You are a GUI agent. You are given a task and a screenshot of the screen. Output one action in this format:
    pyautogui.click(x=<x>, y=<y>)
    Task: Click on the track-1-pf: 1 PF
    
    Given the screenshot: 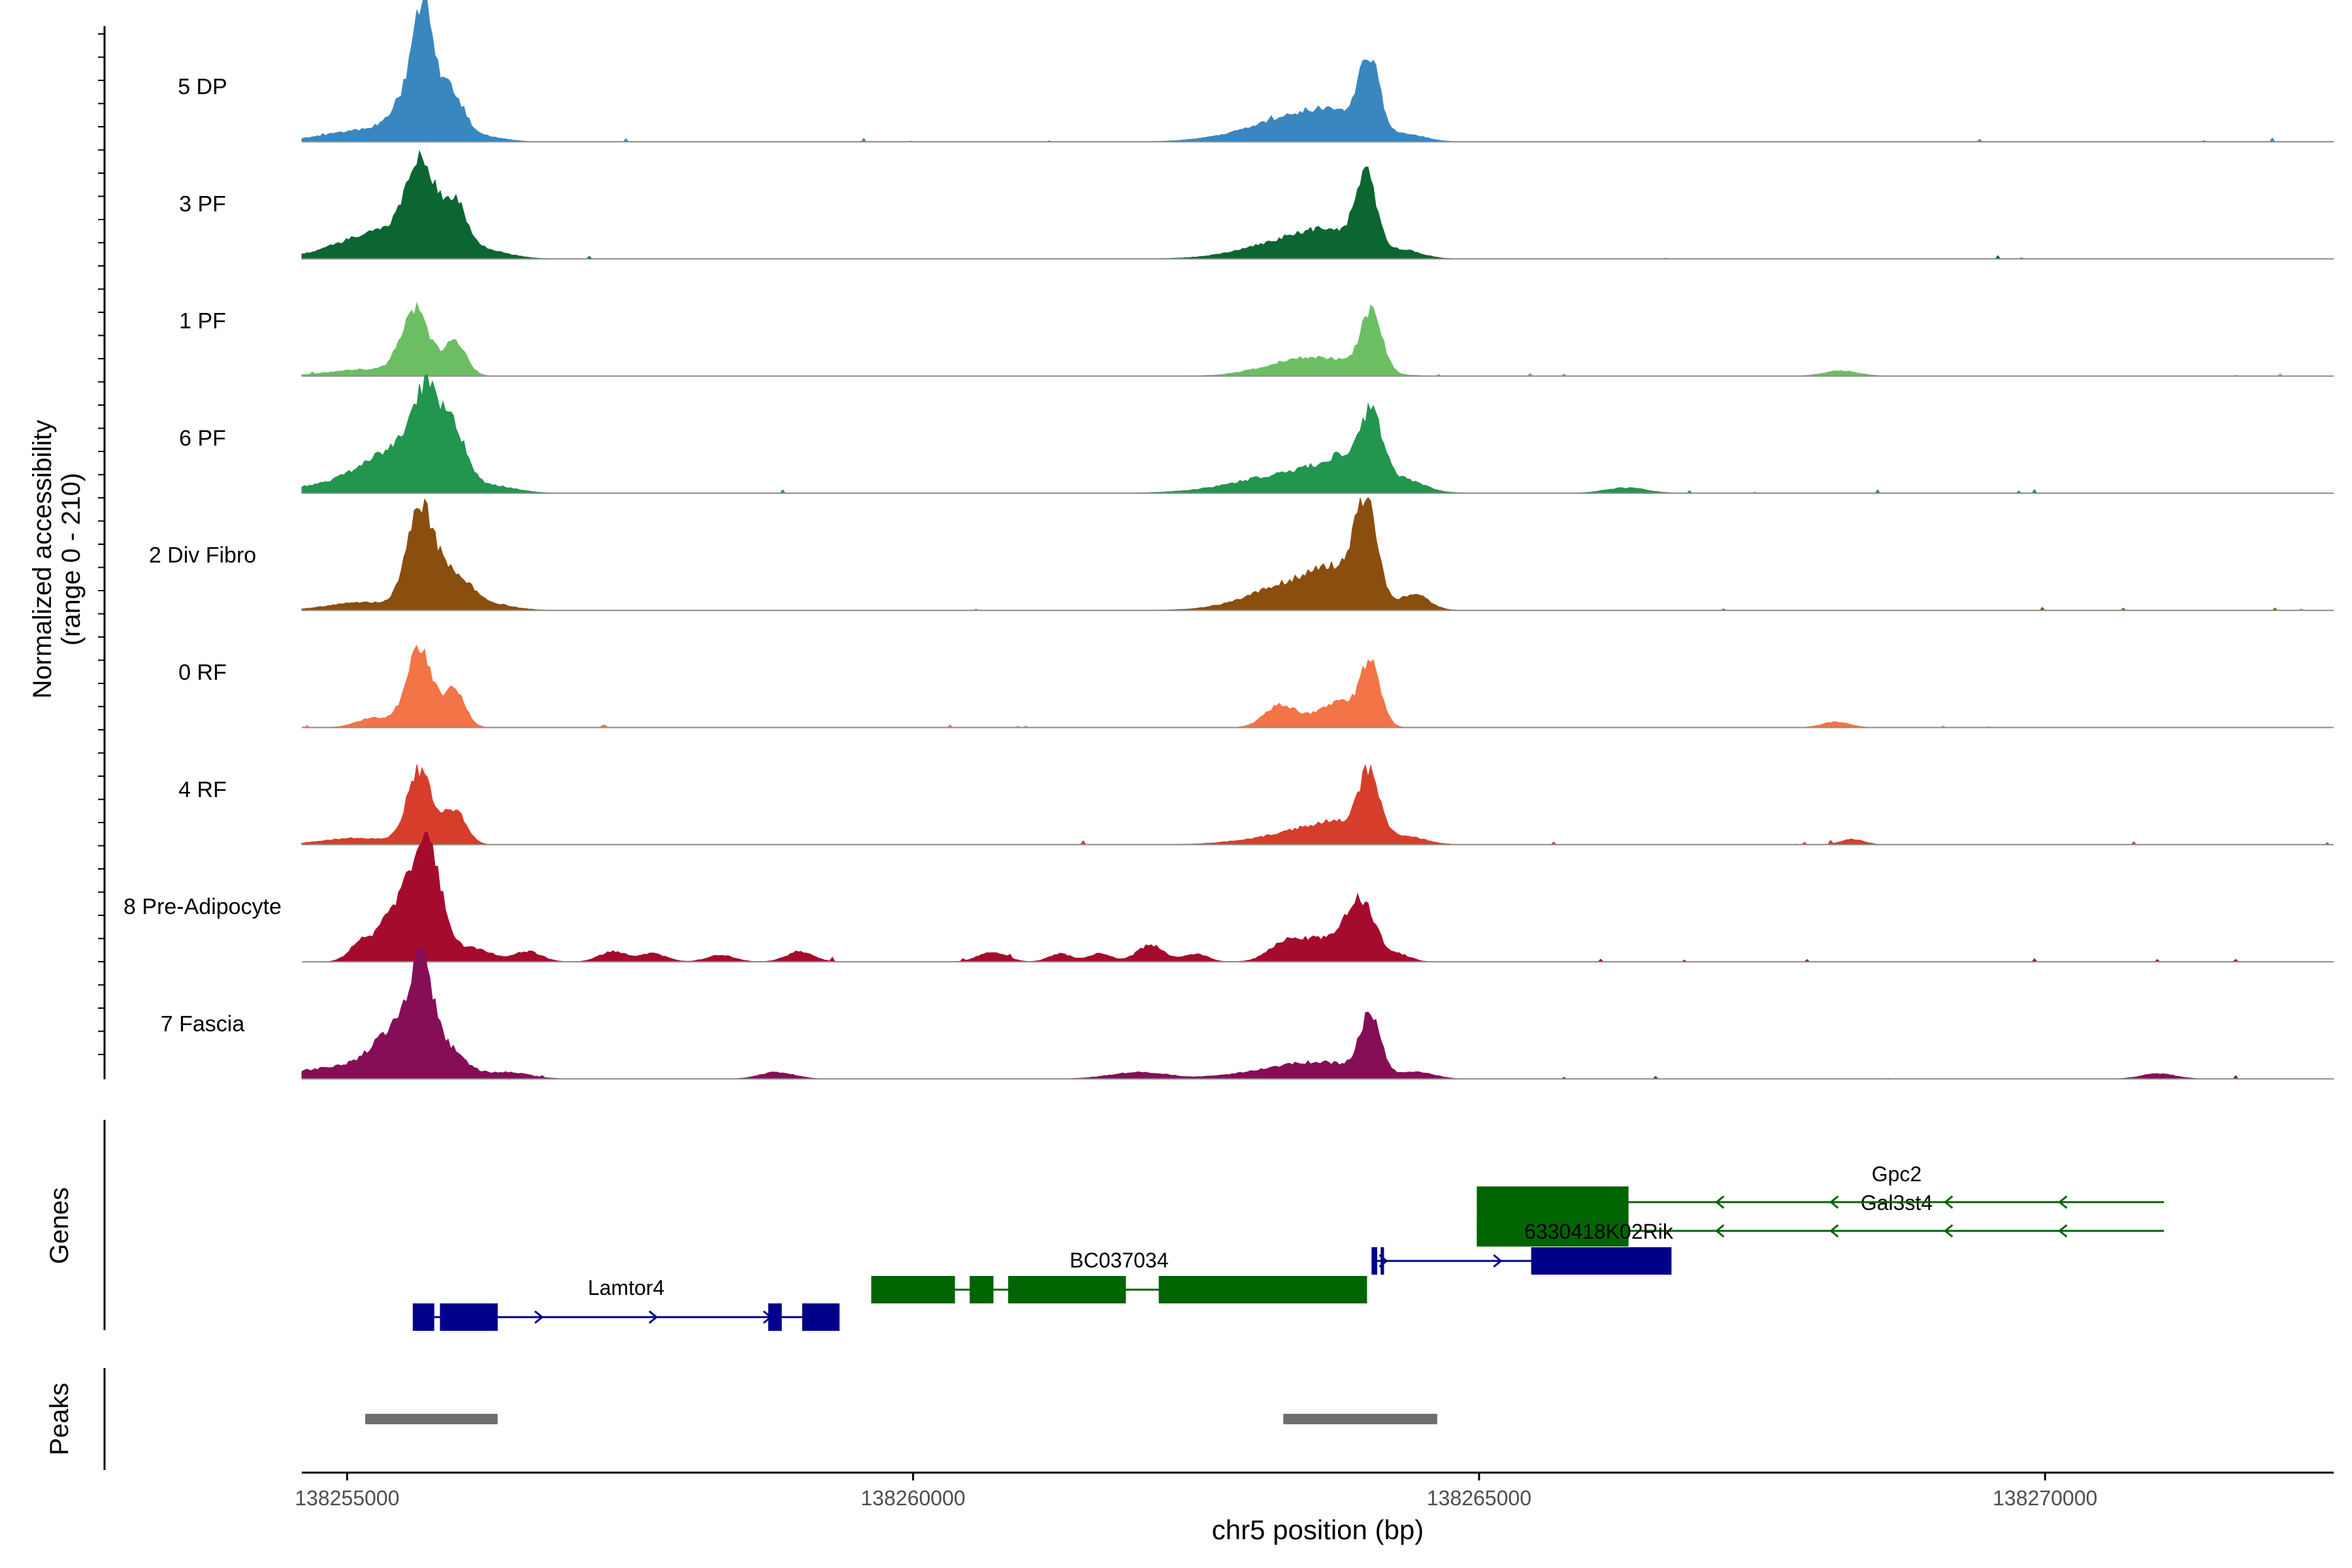 What is the action you would take?
    pyautogui.click(x=1256, y=339)
    